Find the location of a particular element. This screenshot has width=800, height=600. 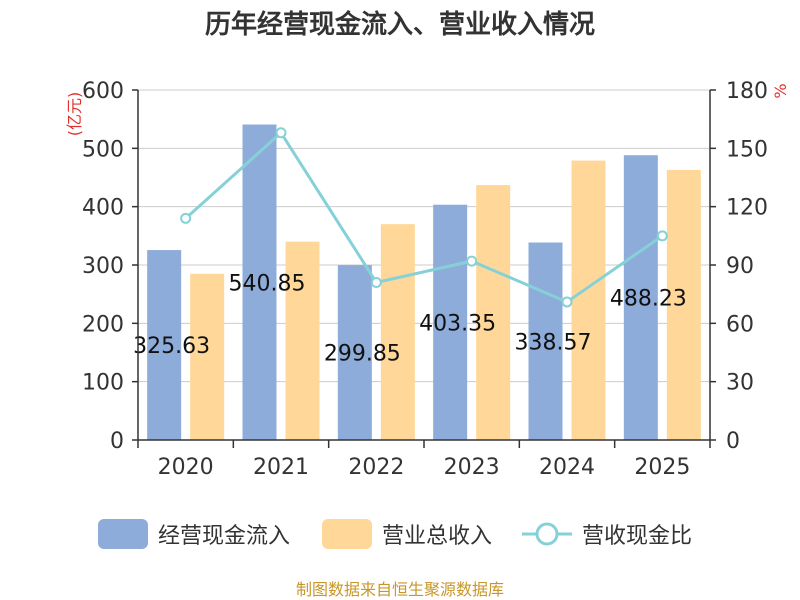

x-axis-tick-label: 2025 is located at coordinates (662, 467).